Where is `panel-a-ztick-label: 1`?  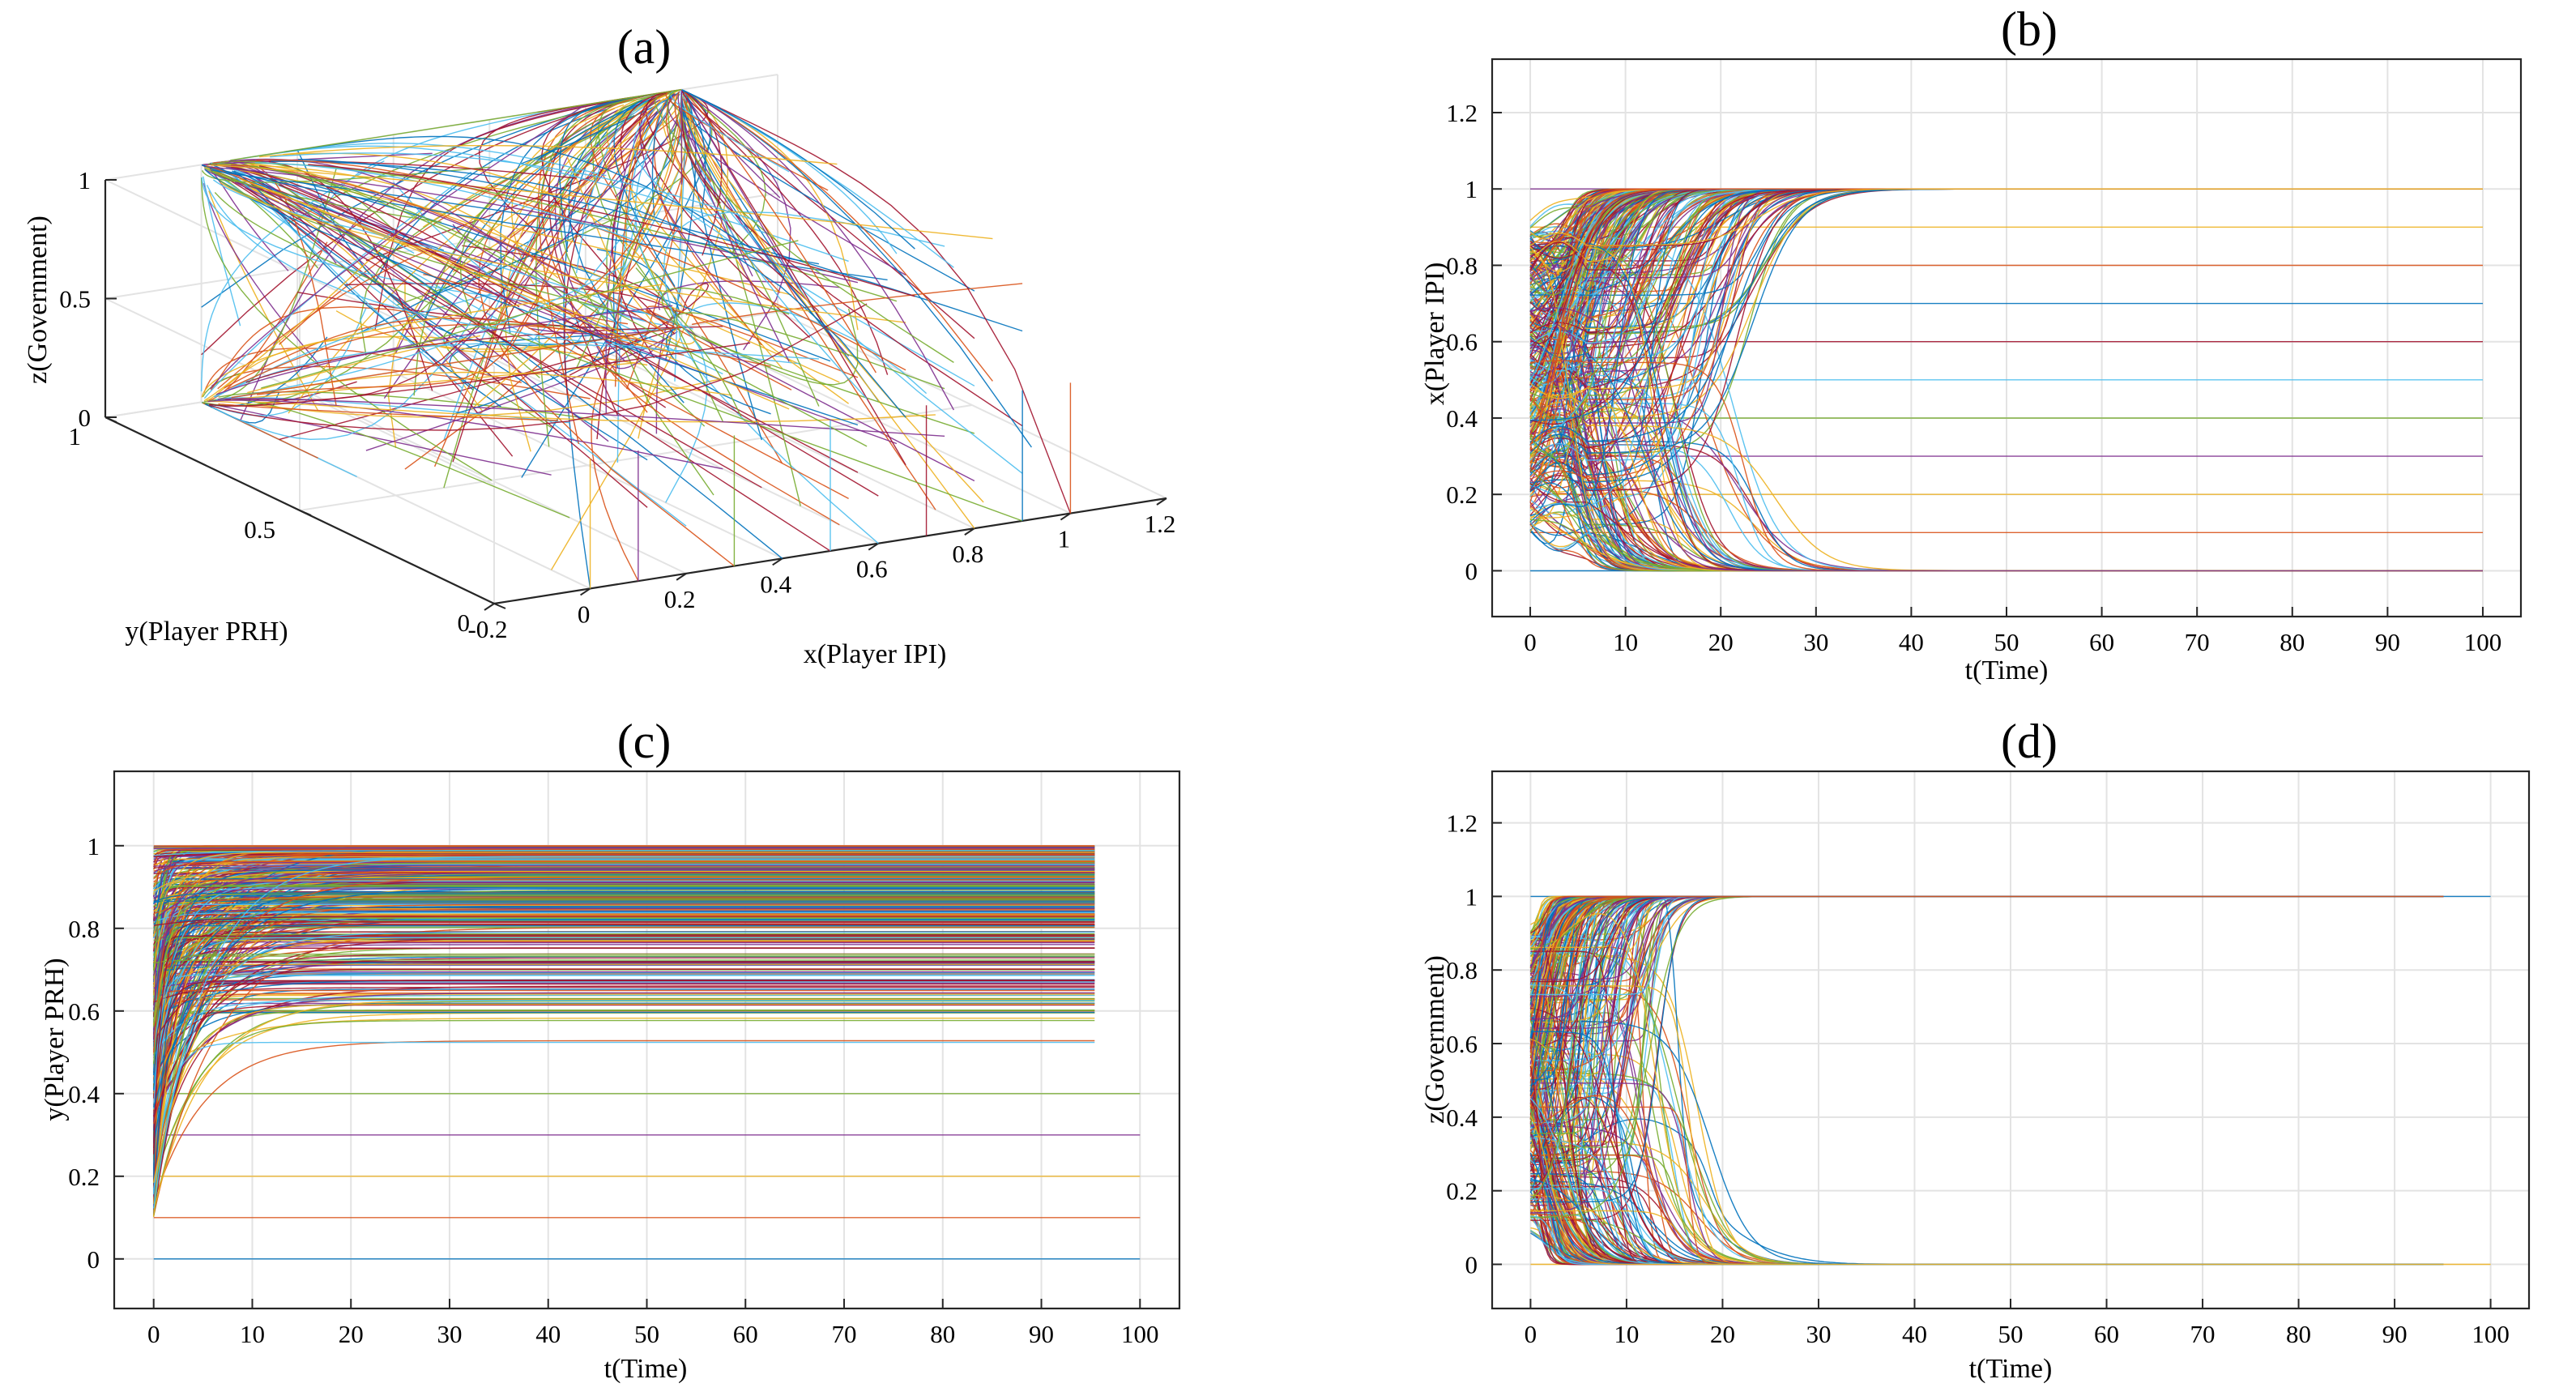 panel-a-ztick-label: 1 is located at coordinates (85, 180).